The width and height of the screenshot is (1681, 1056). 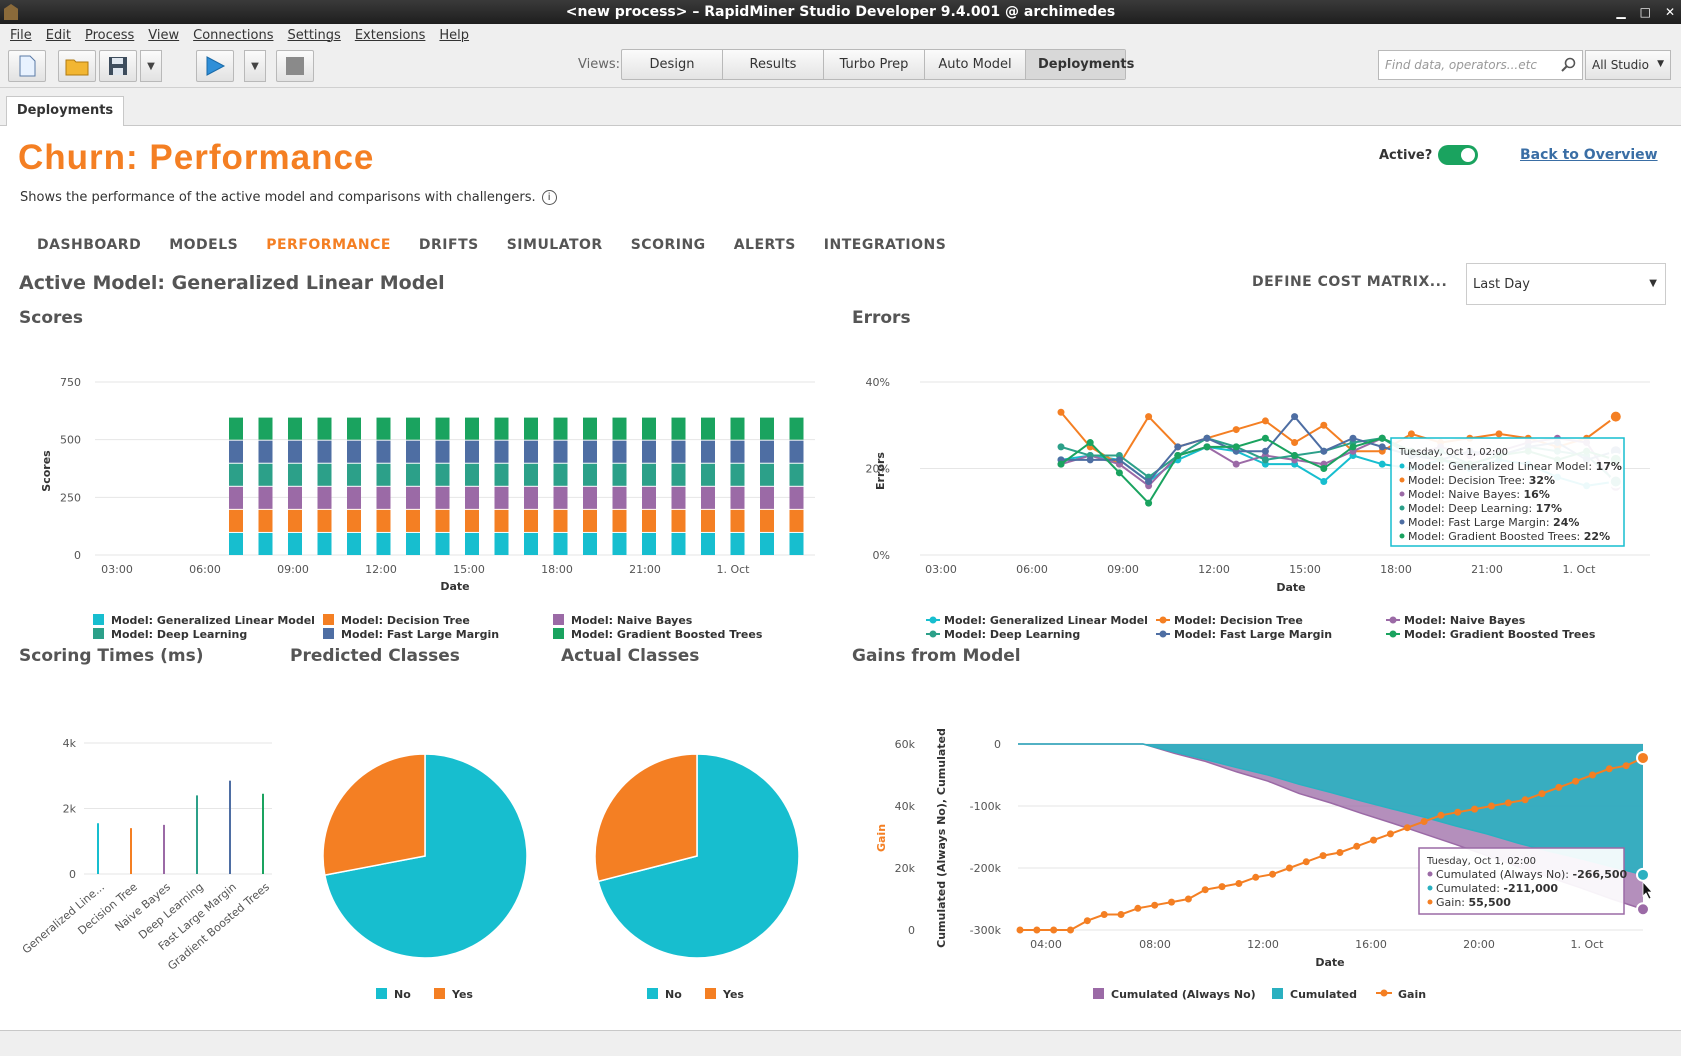 I want to click on tab-simulator: SIMULATOR, so click(x=554, y=245).